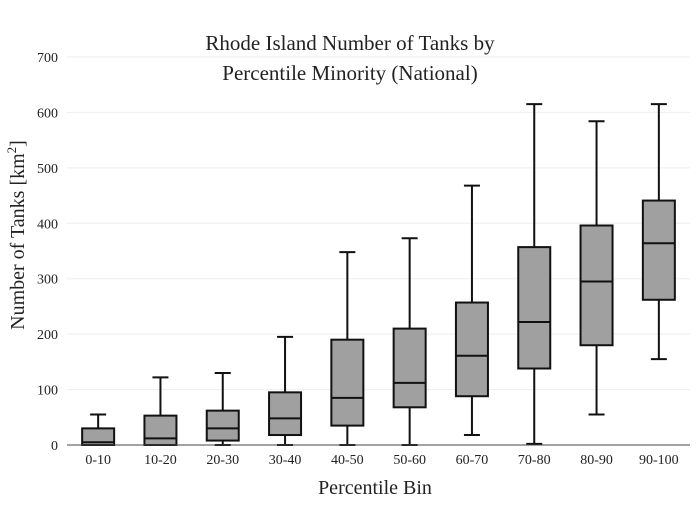 The width and height of the screenshot is (700, 505). Describe the element at coordinates (285, 460) in the screenshot. I see `x-tick-label: 30-40` at that location.